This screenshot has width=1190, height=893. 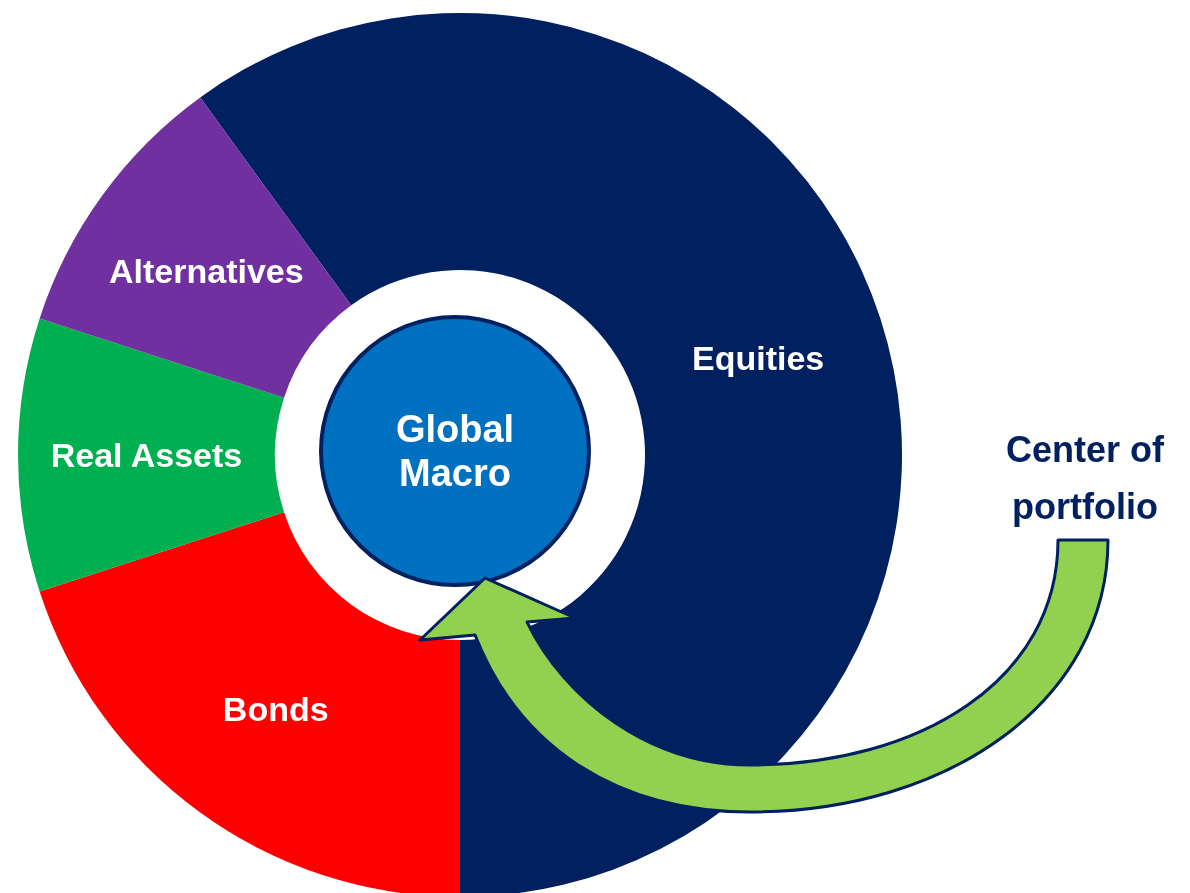 What do you see at coordinates (206, 270) in the screenshot?
I see `slice-label: Alternatives` at bounding box center [206, 270].